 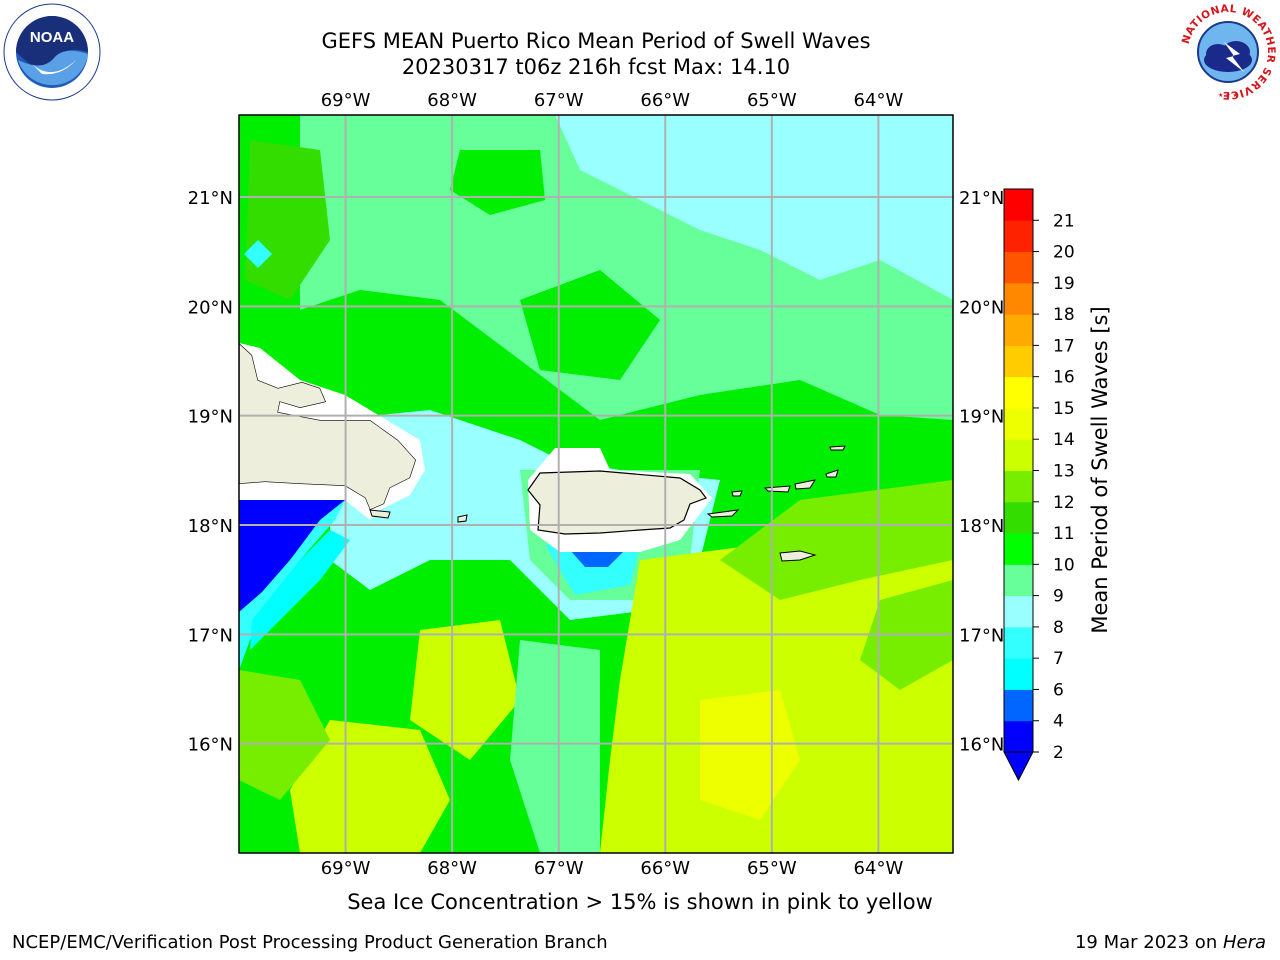 I want to click on lat-label-right-2: 19°N, so click(x=981, y=417).